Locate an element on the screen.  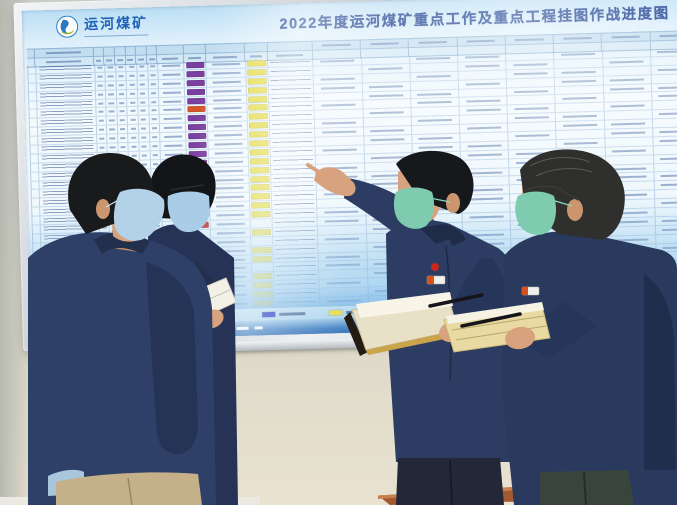
worker-4-ear is located at coordinates (575, 210).